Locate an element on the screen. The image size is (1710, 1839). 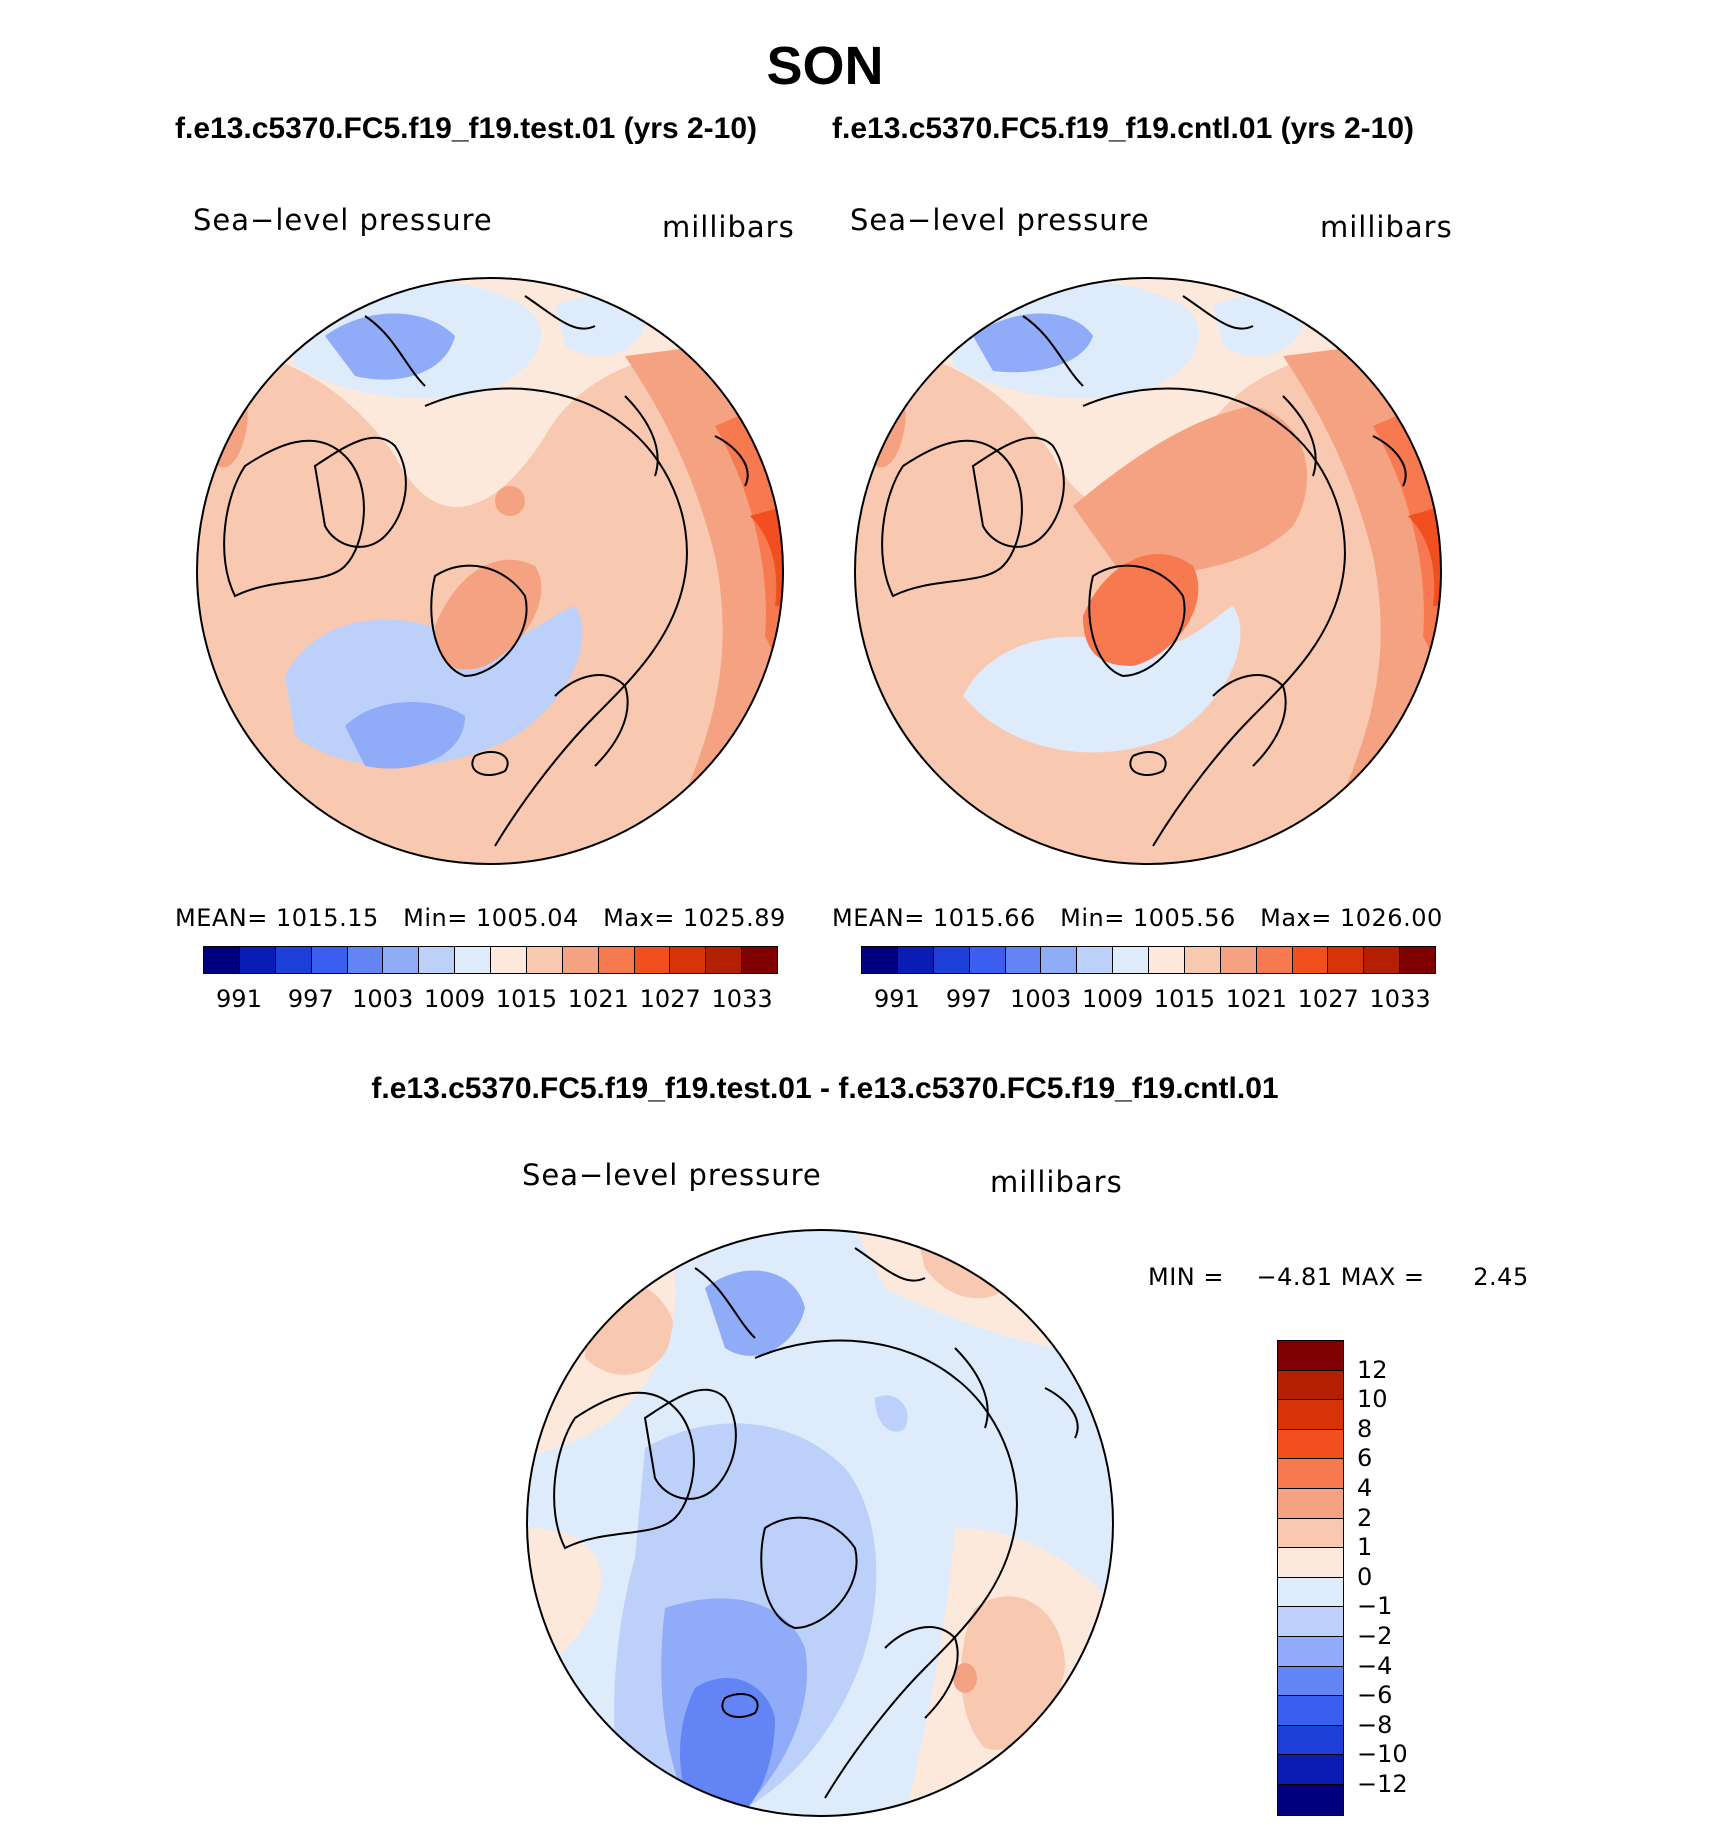
cntl-mean-value: 1015.66 is located at coordinates (984, 918).